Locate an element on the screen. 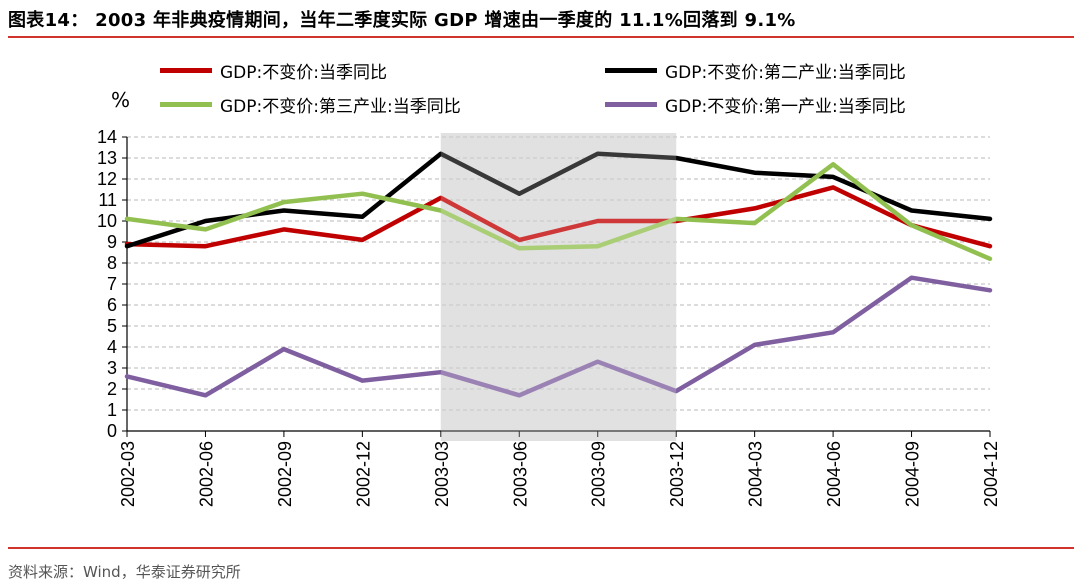  legend-item-tertiary: GDP:不变价:第三产业:当季同比 is located at coordinates (310, 105).